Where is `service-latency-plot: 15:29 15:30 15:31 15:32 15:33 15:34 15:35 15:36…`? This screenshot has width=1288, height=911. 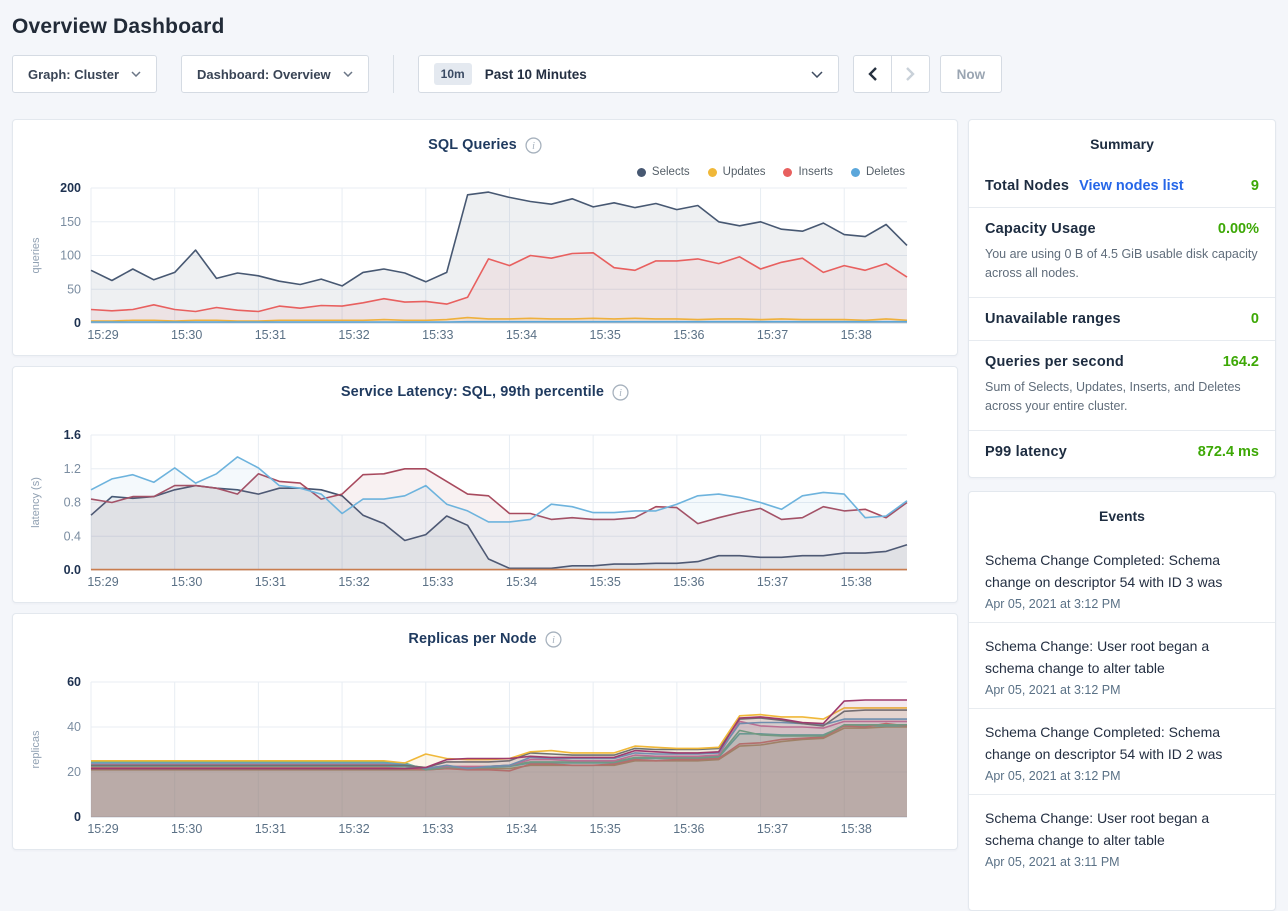
service-latency-plot: 15:29 15:30 15:31 15:32 15:33 15:34 15:35 15:36… is located at coordinates (485, 509).